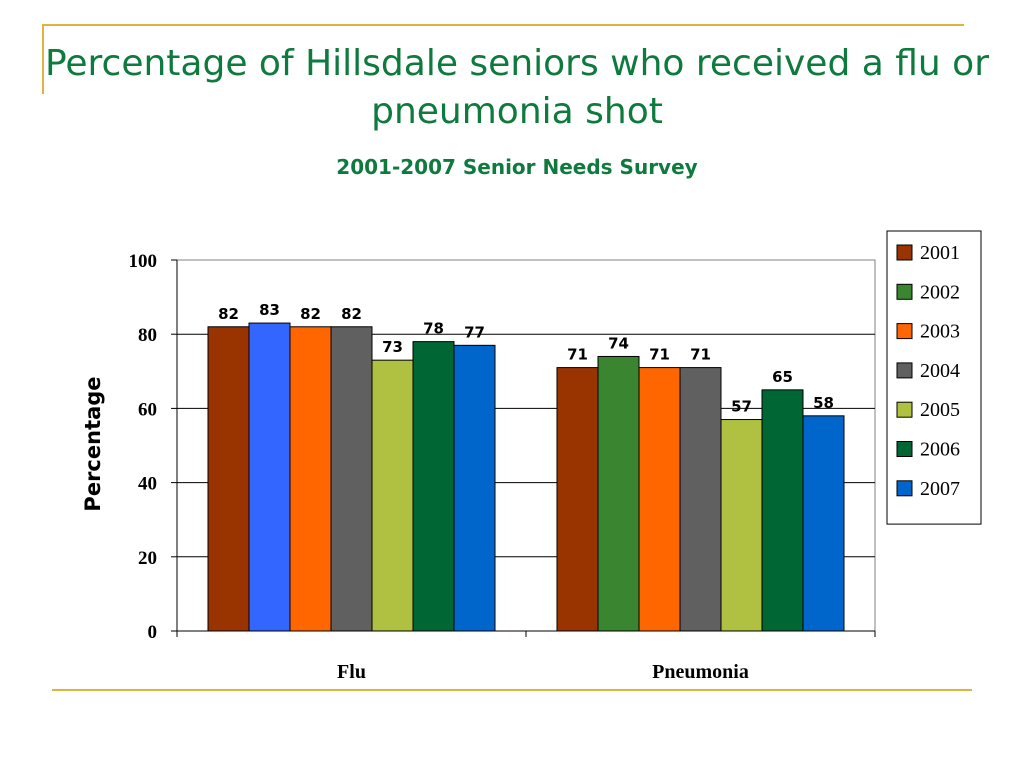 The width and height of the screenshot is (1024, 768). What do you see at coordinates (526, 358) in the screenshot?
I see `data-labels: 82 83 82 82 73 78 77 71 74 71 71 57 65 58` at bounding box center [526, 358].